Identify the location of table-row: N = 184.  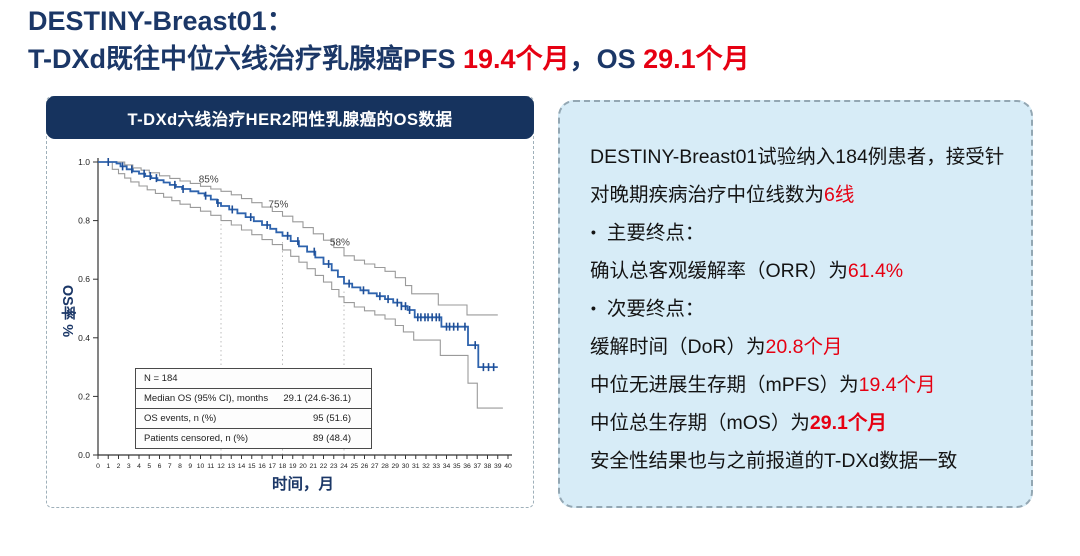
(253, 378).